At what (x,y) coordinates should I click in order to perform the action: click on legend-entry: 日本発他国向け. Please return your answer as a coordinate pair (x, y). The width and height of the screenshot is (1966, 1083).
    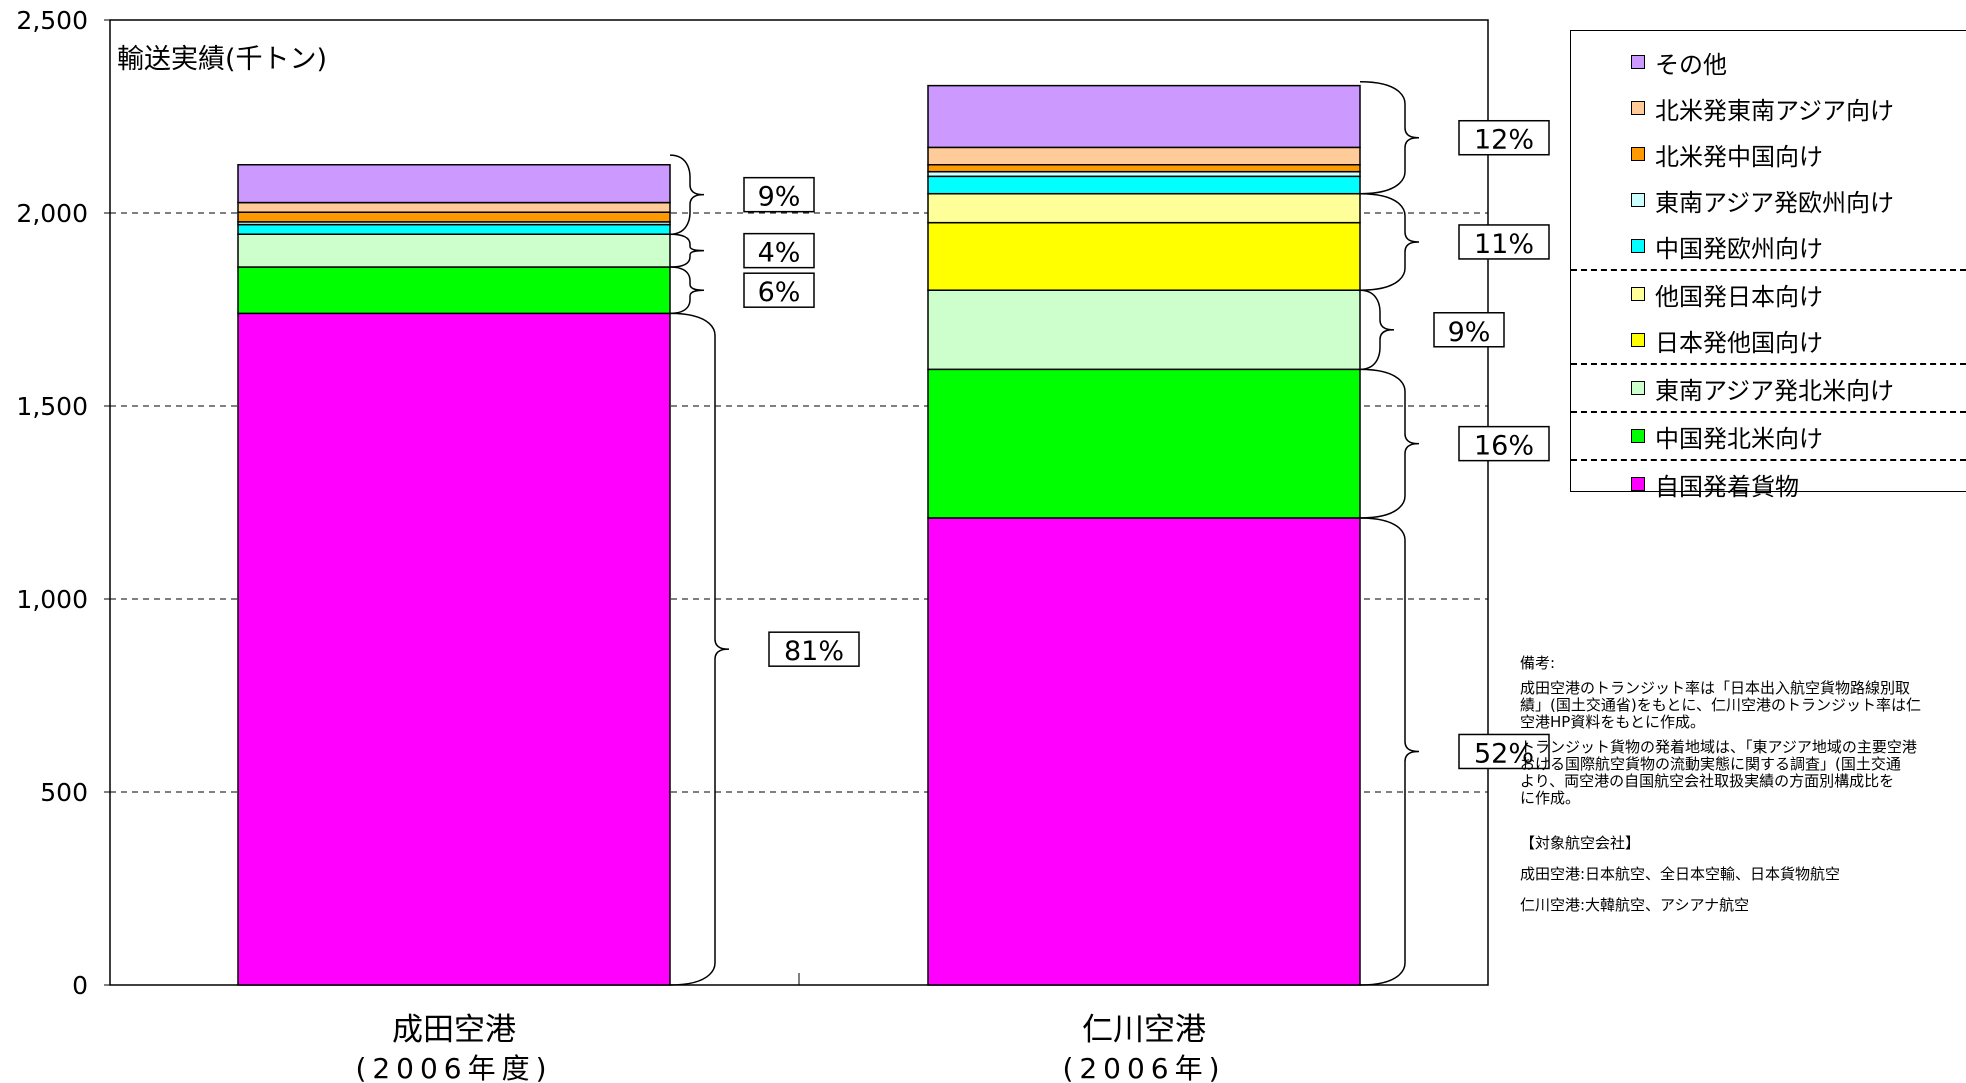
    Looking at the image, I should click on (1768, 341).